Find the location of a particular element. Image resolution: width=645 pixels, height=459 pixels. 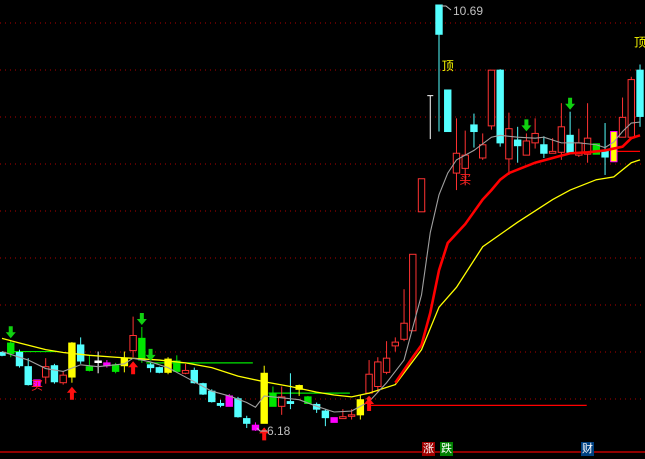

high-price-label: 10.69 is located at coordinates (468, 11).